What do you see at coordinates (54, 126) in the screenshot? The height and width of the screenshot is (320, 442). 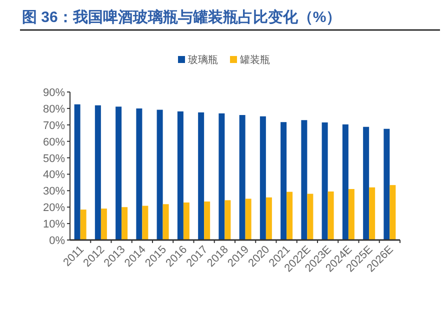 I see `y-tick-label: 70%` at bounding box center [54, 126].